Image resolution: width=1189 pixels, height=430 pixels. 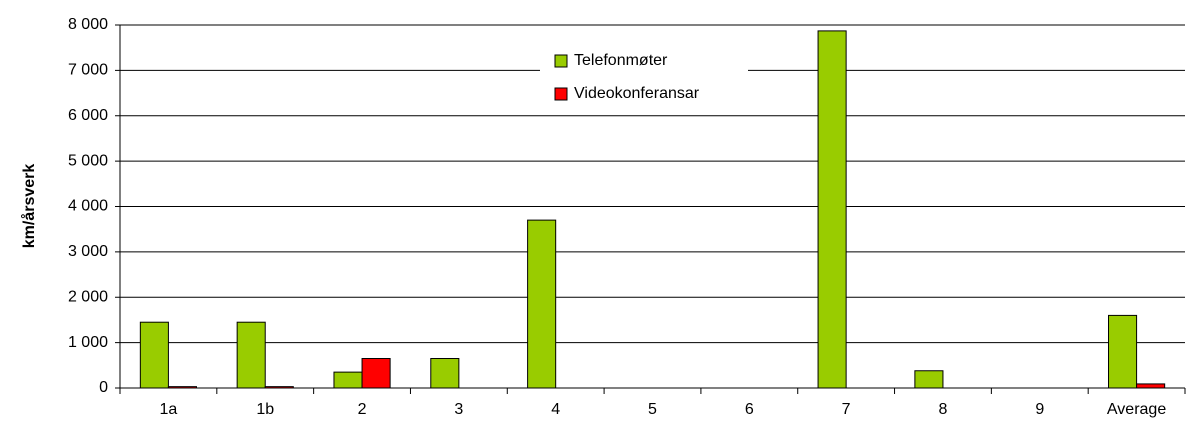 I want to click on y-tick-label: 6 000, so click(x=88, y=115).